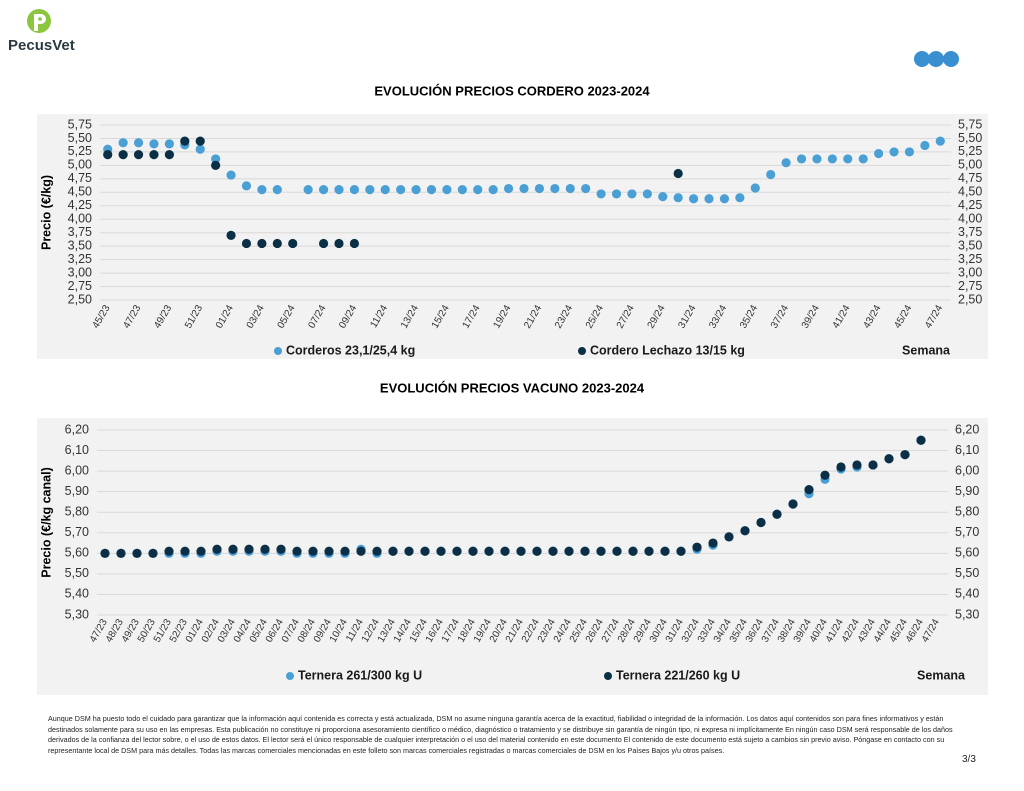  I want to click on logo-dot, so click(40, 19).